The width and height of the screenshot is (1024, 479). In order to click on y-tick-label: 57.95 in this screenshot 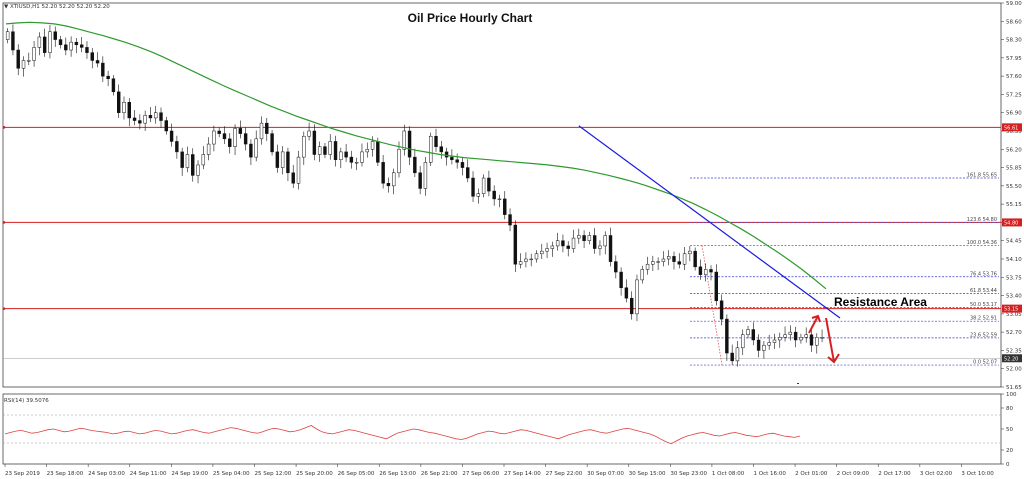, I will do `click(1014, 59)`.